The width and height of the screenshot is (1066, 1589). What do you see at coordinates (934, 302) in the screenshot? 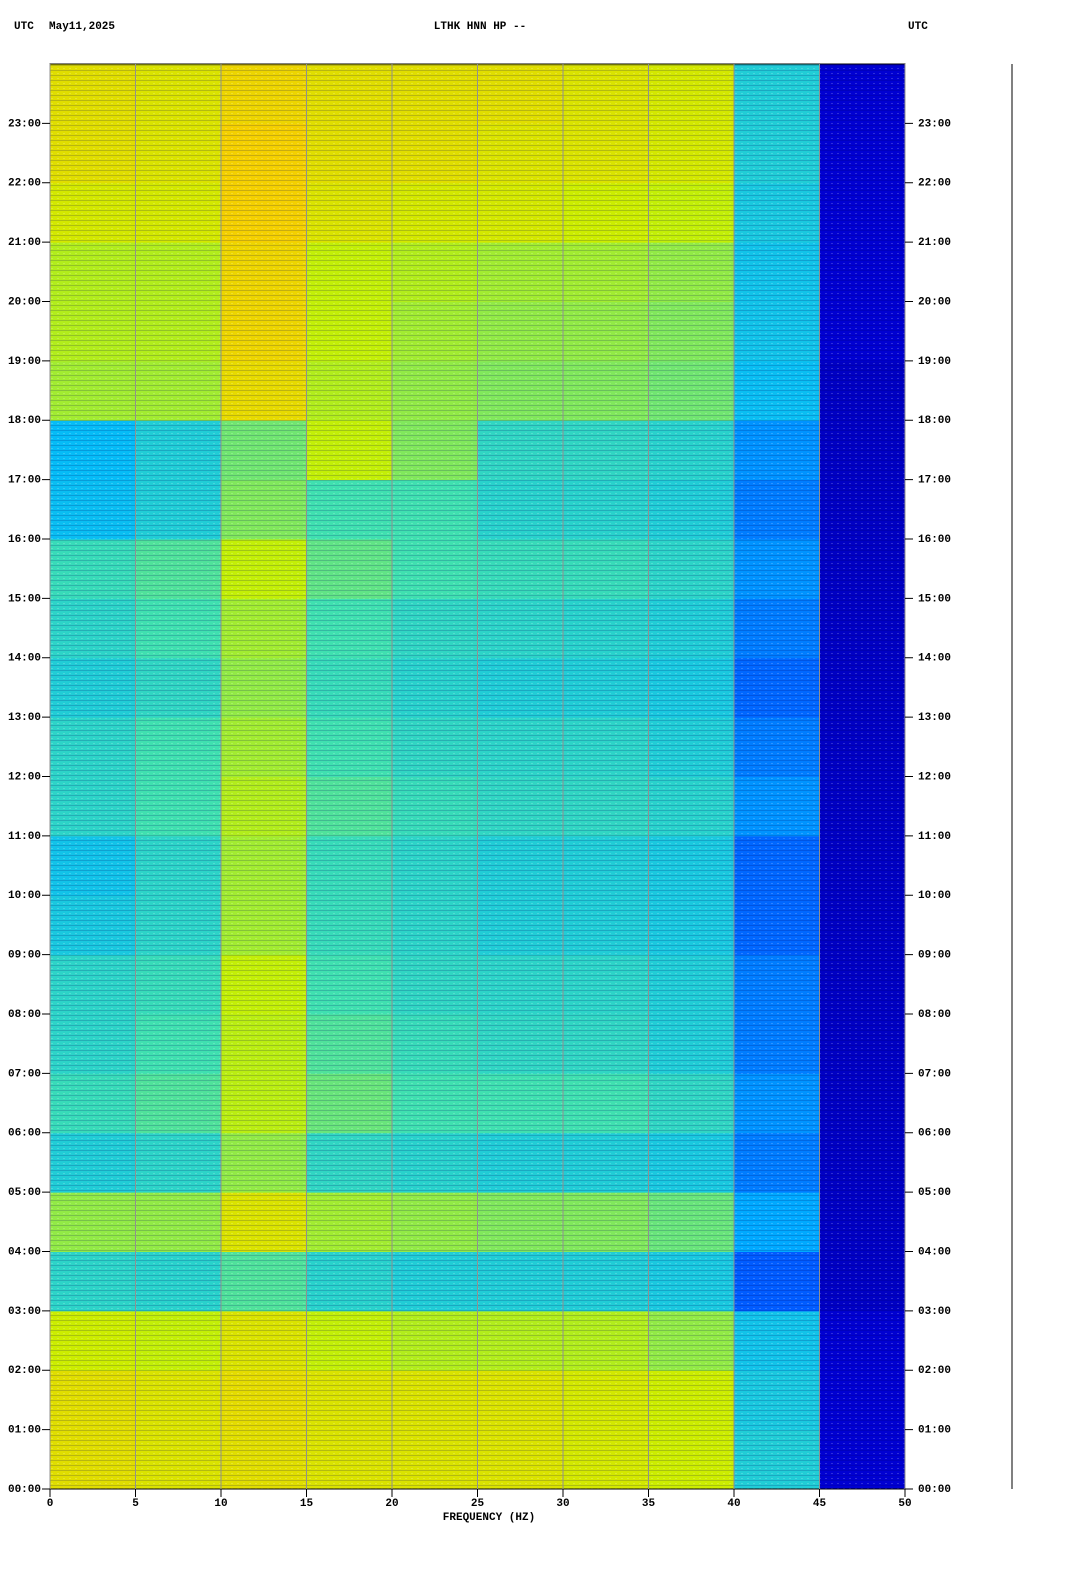
I see `y-tick-label-right: 20:00` at bounding box center [934, 302].